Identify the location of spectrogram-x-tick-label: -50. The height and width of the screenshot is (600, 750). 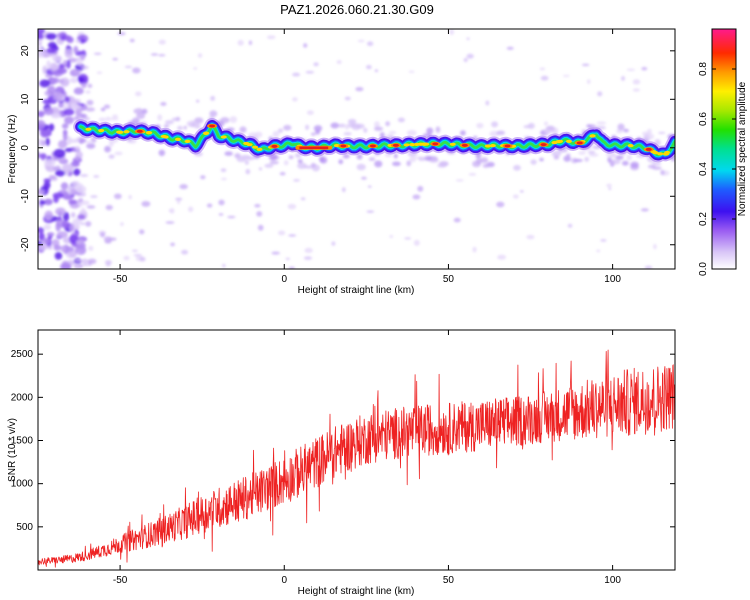
(120, 279).